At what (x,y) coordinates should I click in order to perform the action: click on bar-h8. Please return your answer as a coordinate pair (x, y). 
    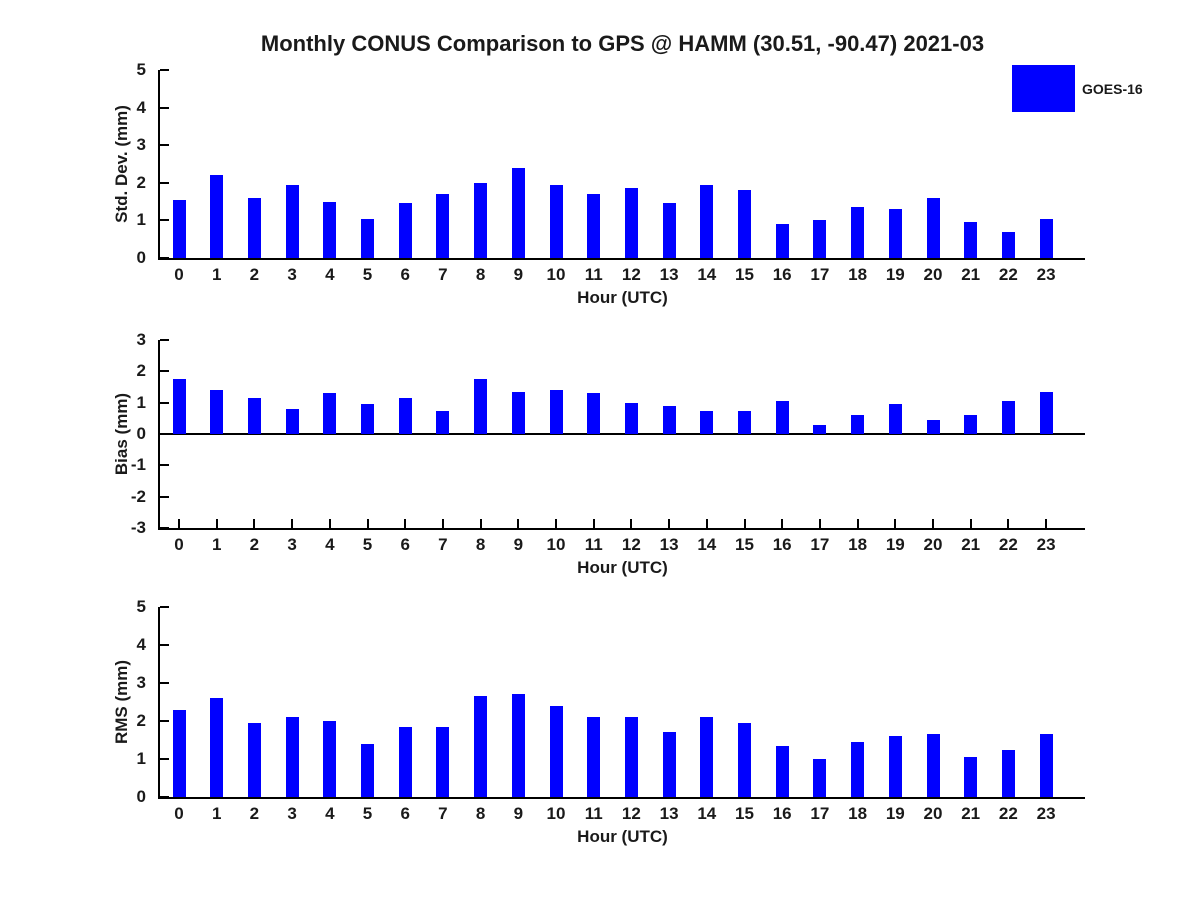
    Looking at the image, I should click on (481, 406).